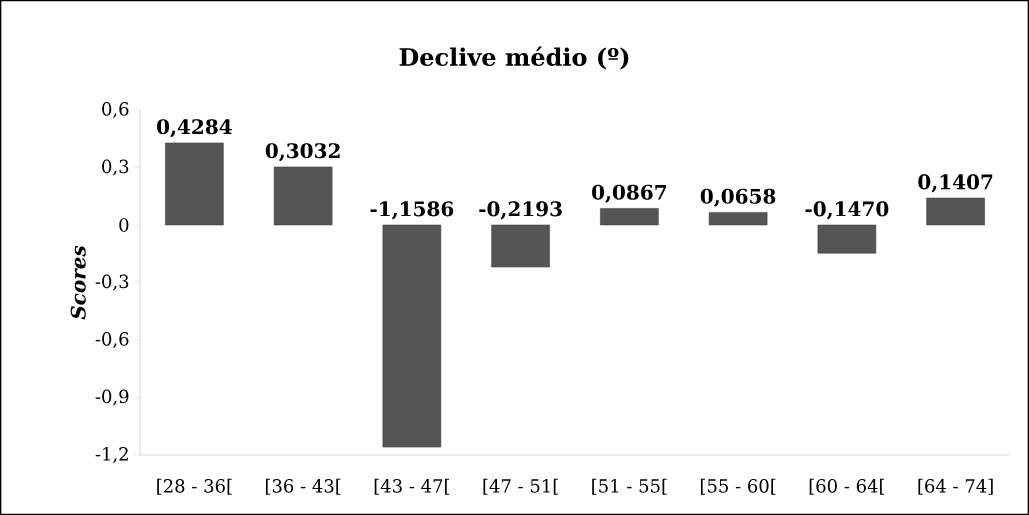  Describe the element at coordinates (124, 225) in the screenshot. I see `y-tick-label: 0` at that location.